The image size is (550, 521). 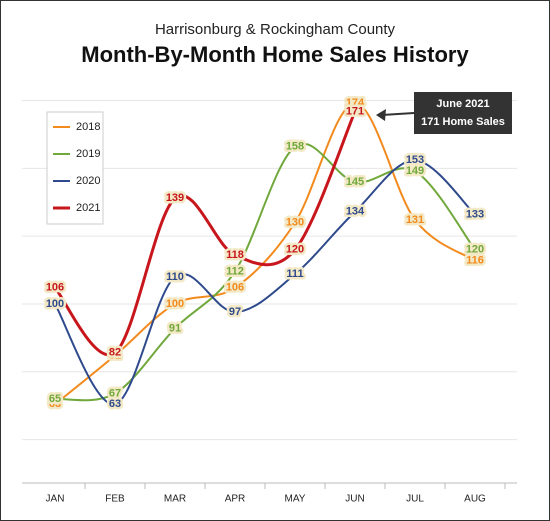 What do you see at coordinates (175, 198) in the screenshot?
I see `data-label: 139` at bounding box center [175, 198].